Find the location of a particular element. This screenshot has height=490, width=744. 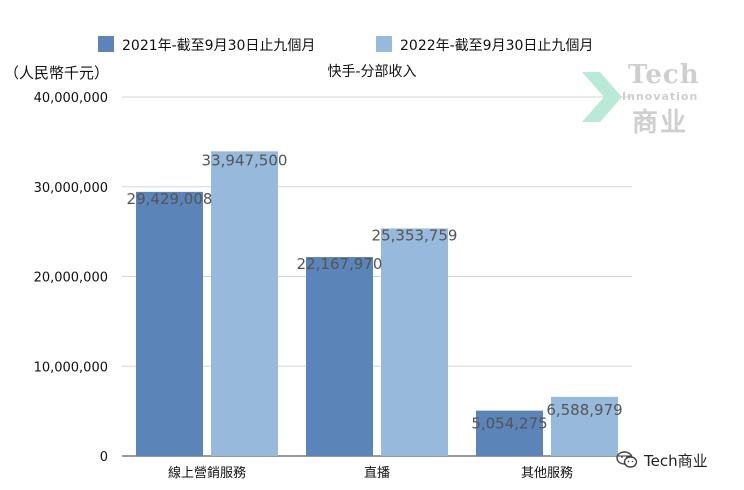

y-tick-label: 20,000,000 is located at coordinates (71, 278).